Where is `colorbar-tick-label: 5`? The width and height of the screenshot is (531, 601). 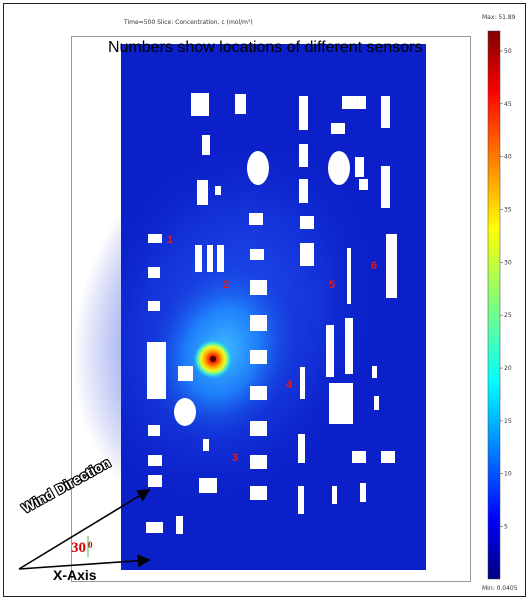
colorbar-tick-label: 5 is located at coordinates (506, 527).